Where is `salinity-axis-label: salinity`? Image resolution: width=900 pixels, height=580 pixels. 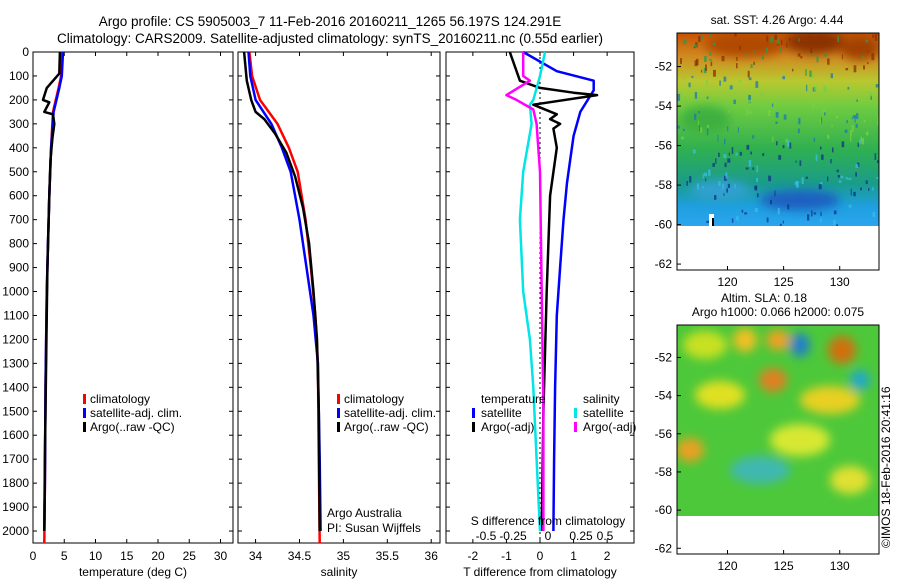 salinity-axis-label: salinity is located at coordinates (339, 572).